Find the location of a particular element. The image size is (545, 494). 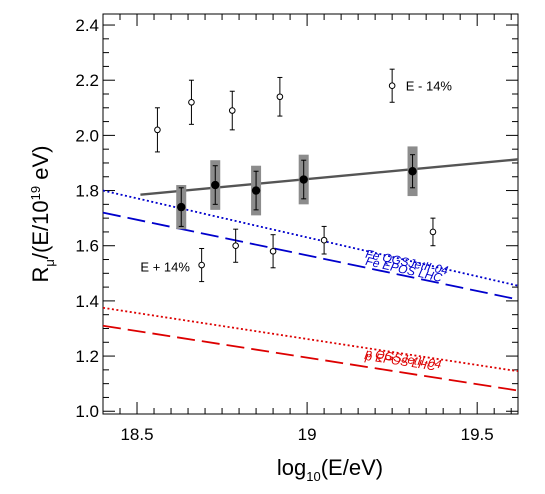

annotation-label: E + 14% is located at coordinates (165, 266).